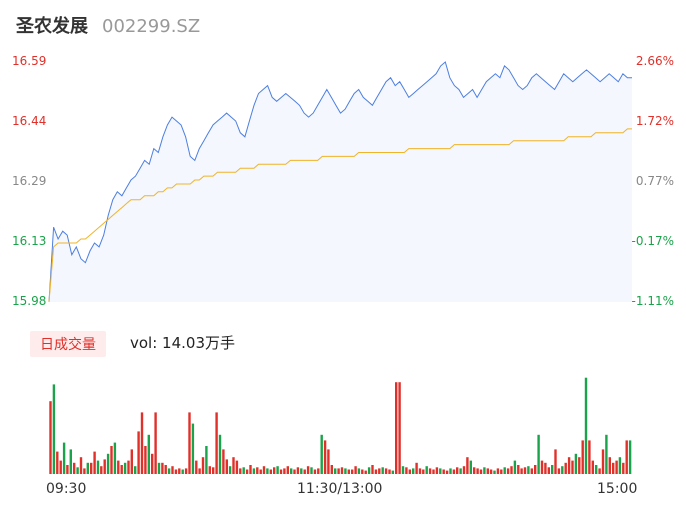 The image size is (686, 524). I want to click on stock-header: 圣农发展 002299.SZ, so click(108, 26).